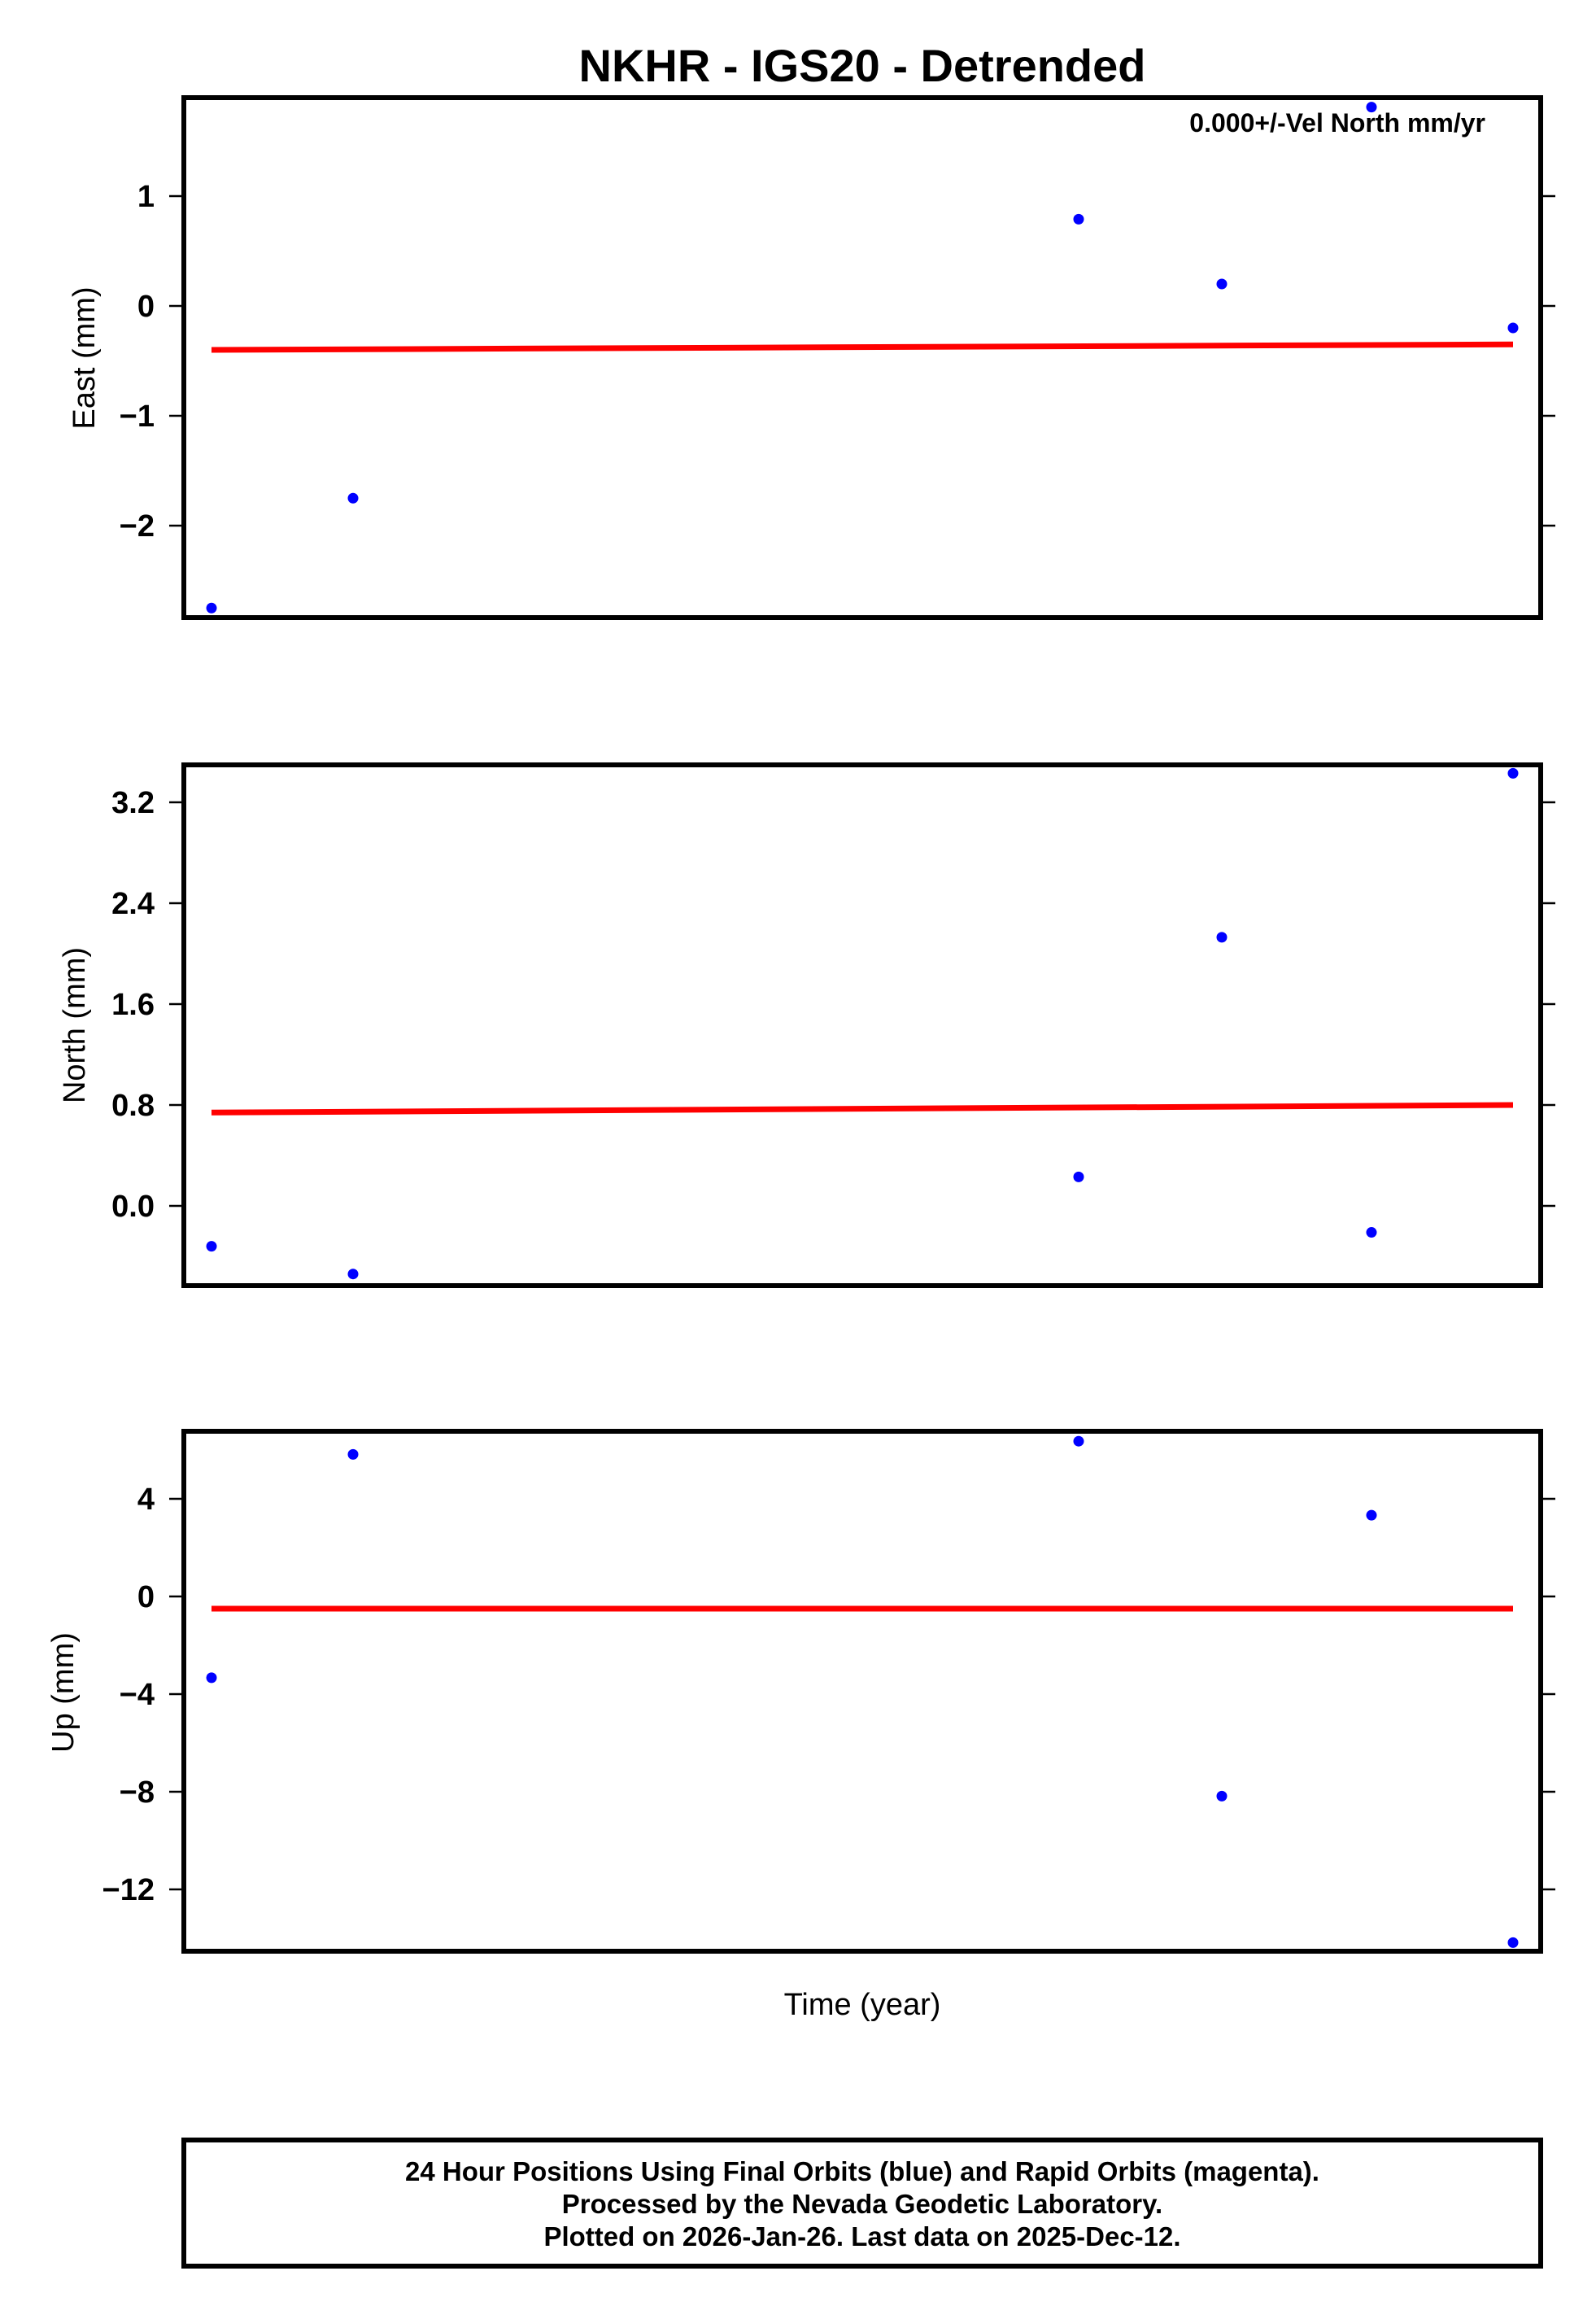 The image size is (1596, 2306). Describe the element at coordinates (133, 1207) in the screenshot. I see `y-tick-label: 0.0` at that location.